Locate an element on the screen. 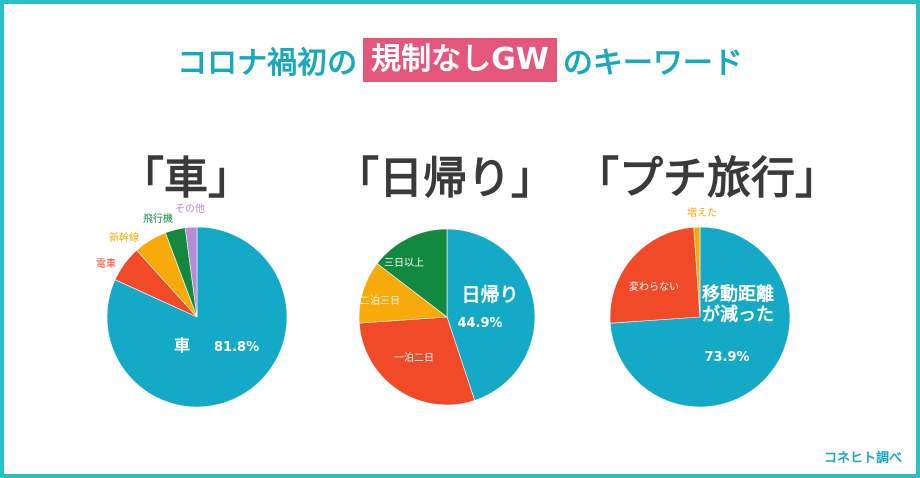  title-prefix: コロナ禍初の is located at coordinates (267, 63).